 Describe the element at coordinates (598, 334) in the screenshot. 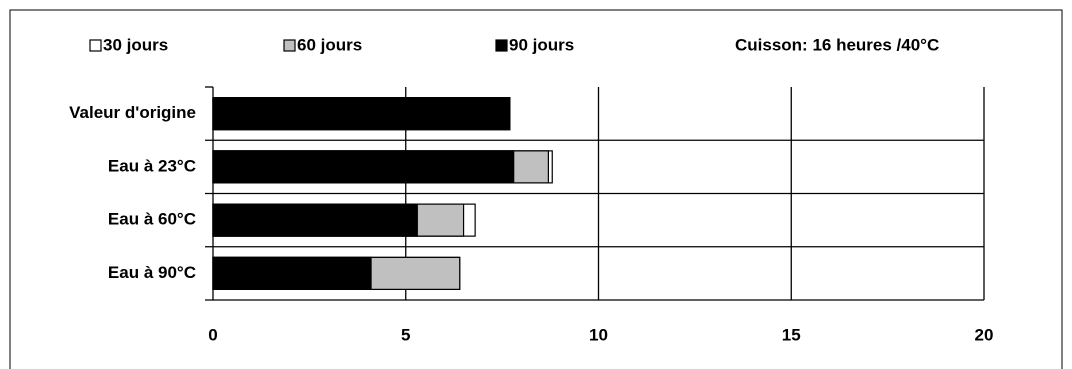

I see `x-tick-label: 10` at that location.